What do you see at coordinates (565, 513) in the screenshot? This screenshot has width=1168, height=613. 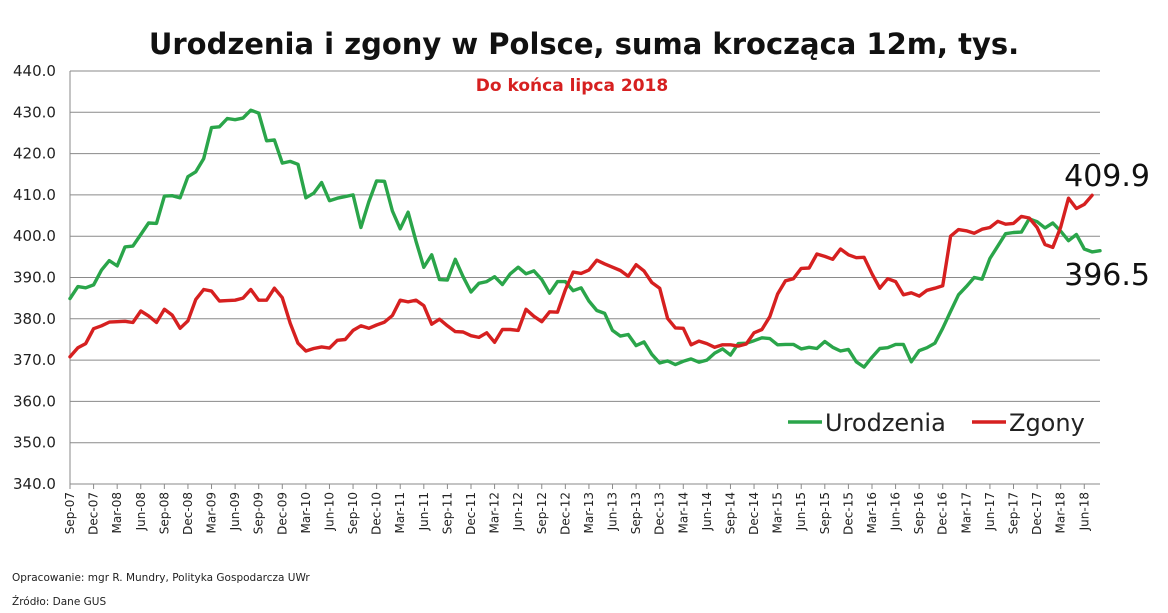 I see `x-tick-label: Dec-12` at bounding box center [565, 513].